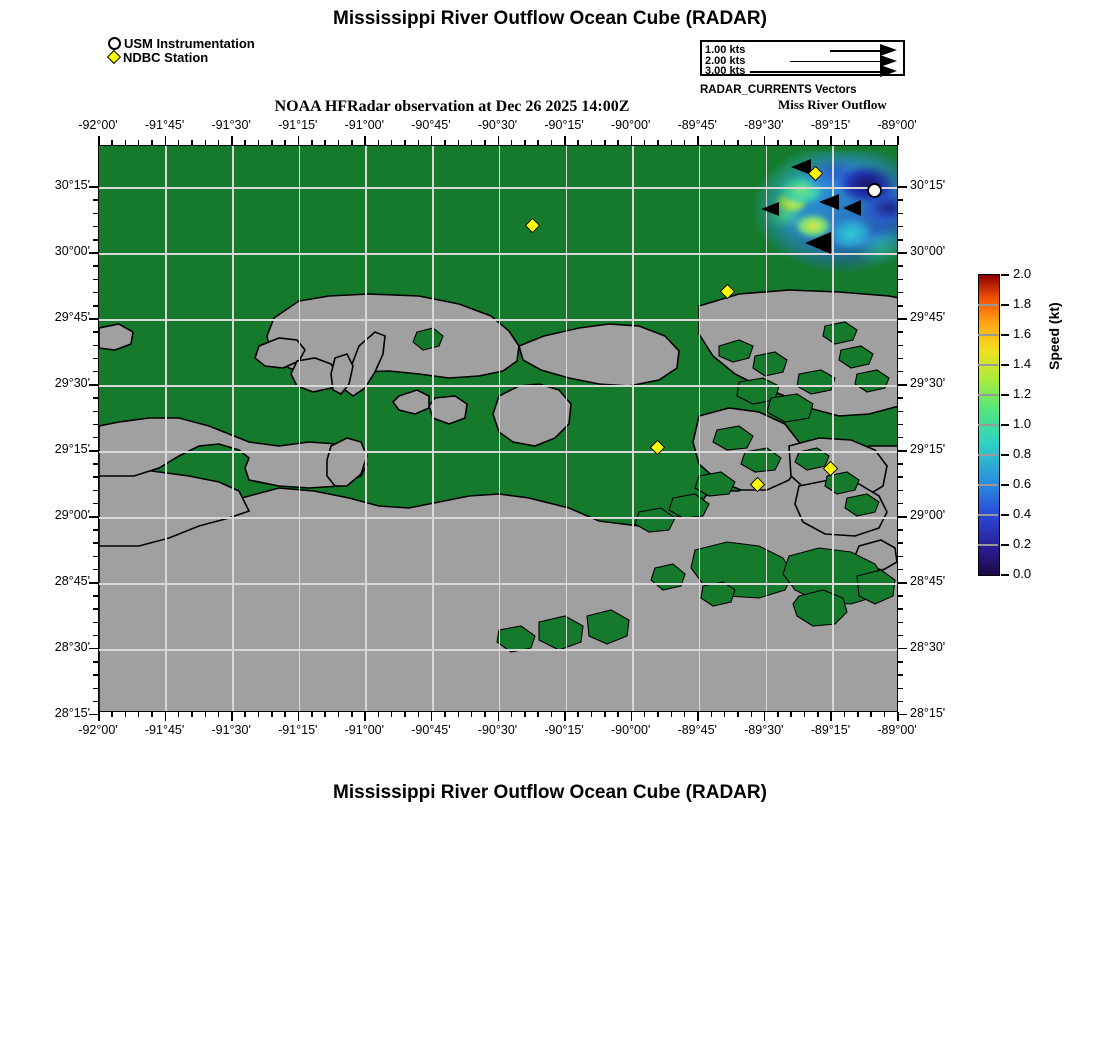 This screenshot has width=1100, height=1050. What do you see at coordinates (897, 125) in the screenshot?
I see `x-axis-label: -89°00'` at bounding box center [897, 125].